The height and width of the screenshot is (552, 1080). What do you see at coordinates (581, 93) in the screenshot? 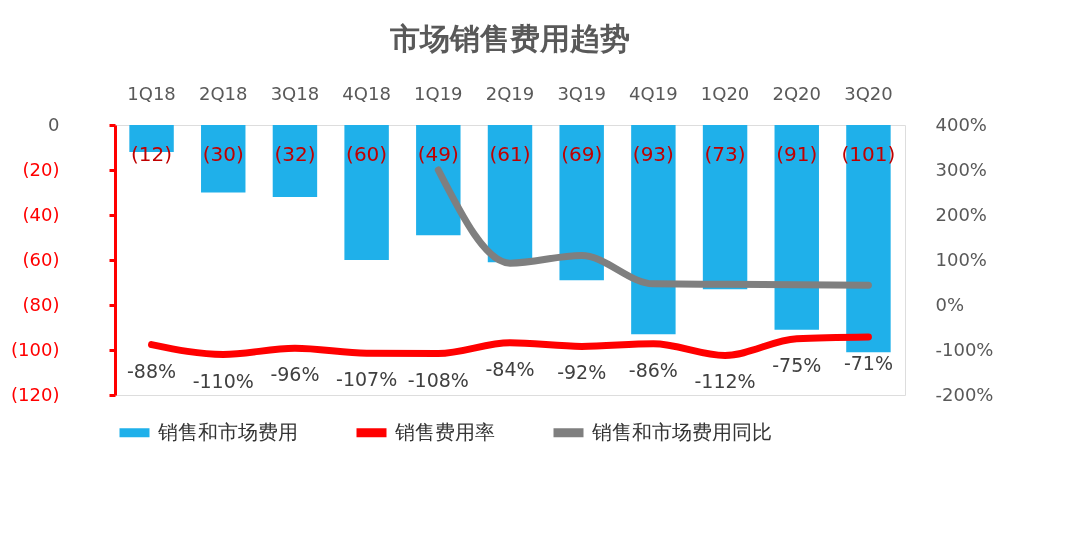
I see `x-tick-label: 3Q19` at bounding box center [581, 93].